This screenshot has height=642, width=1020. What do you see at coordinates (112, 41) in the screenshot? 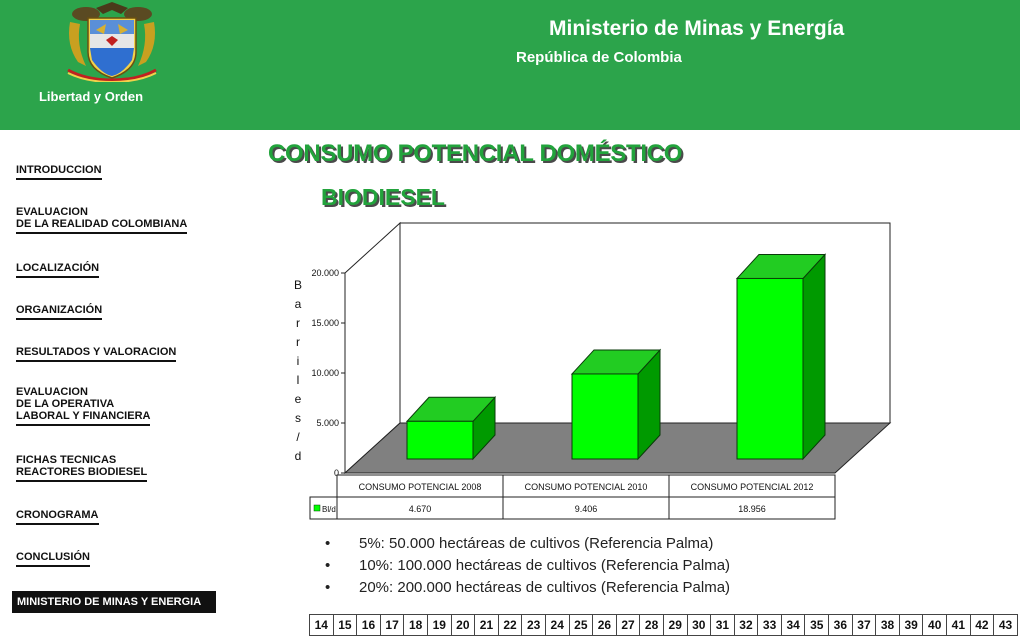
I see `coat-of-arms-icon` at bounding box center [112, 41].